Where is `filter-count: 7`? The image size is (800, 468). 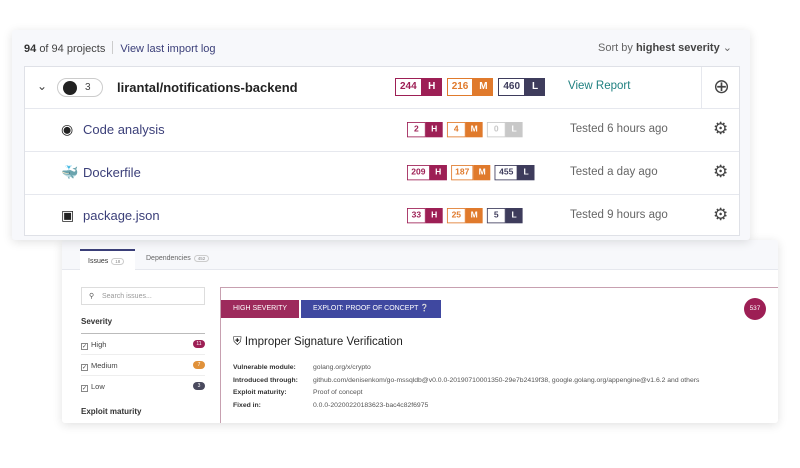
filter-count: 7 is located at coordinates (199, 365).